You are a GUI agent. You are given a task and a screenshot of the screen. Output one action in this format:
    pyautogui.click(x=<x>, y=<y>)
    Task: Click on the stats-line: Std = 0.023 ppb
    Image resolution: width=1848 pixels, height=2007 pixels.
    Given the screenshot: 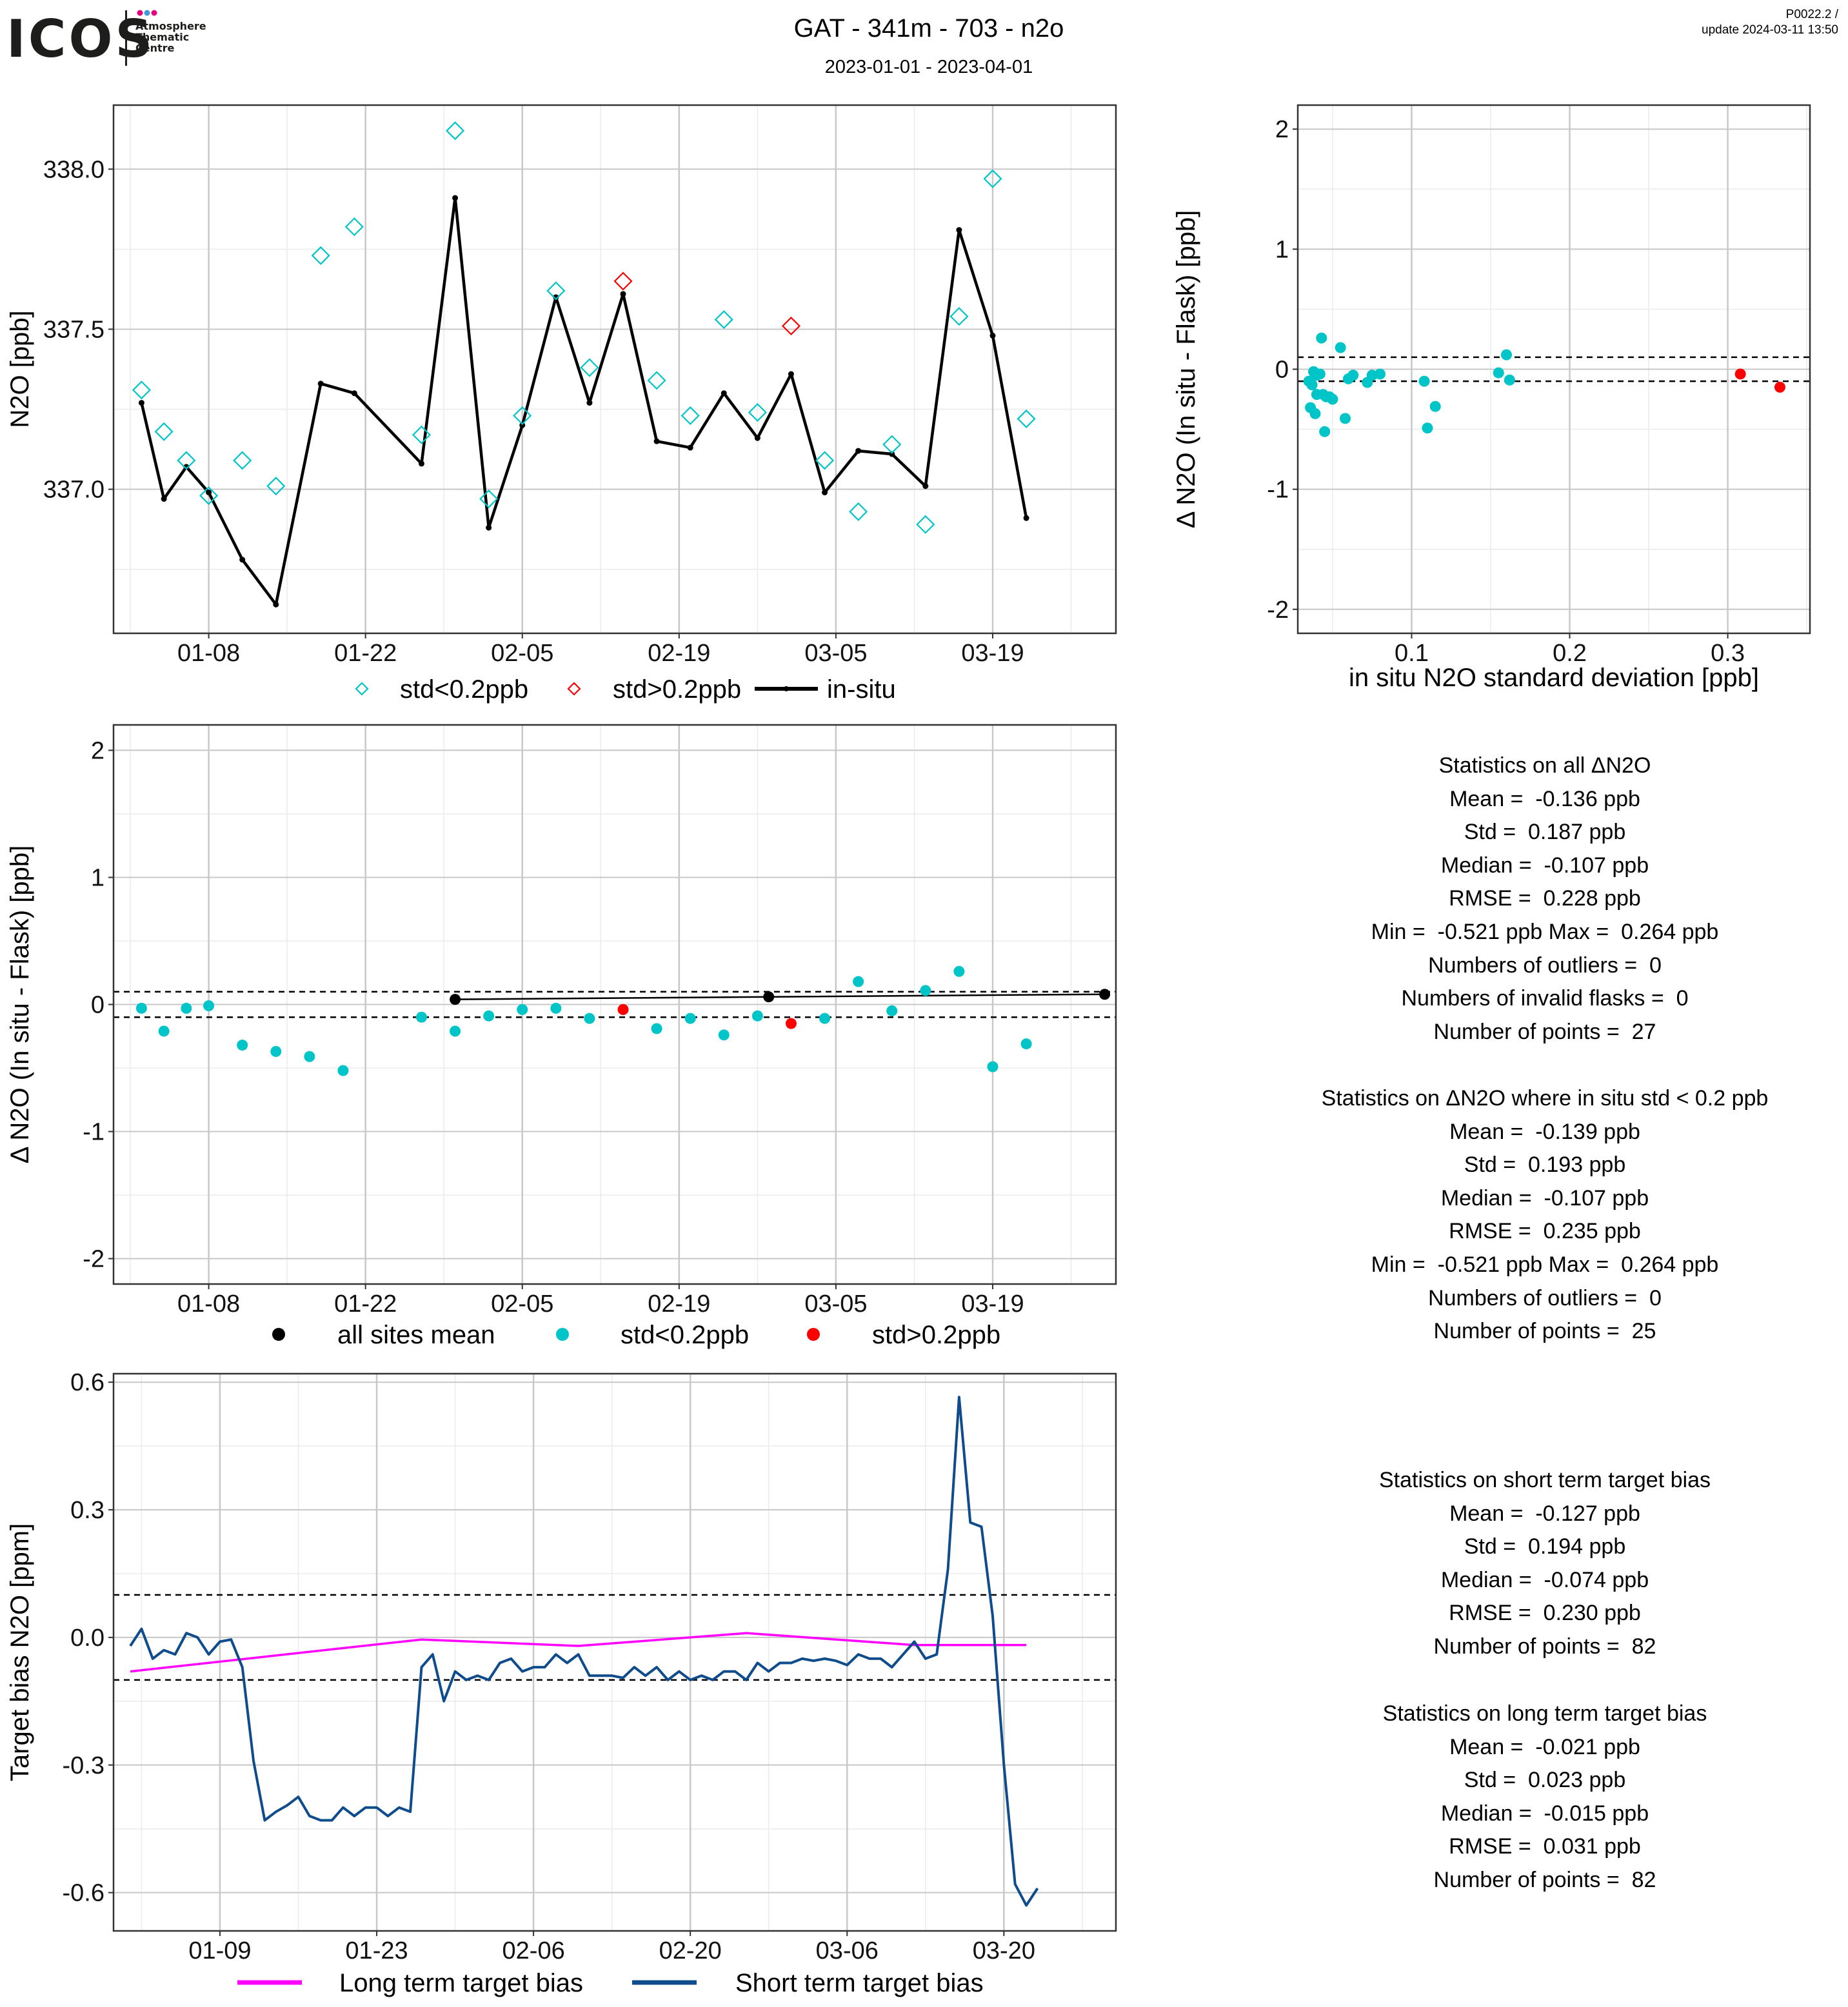 What is the action you would take?
    pyautogui.click(x=1545, y=1780)
    